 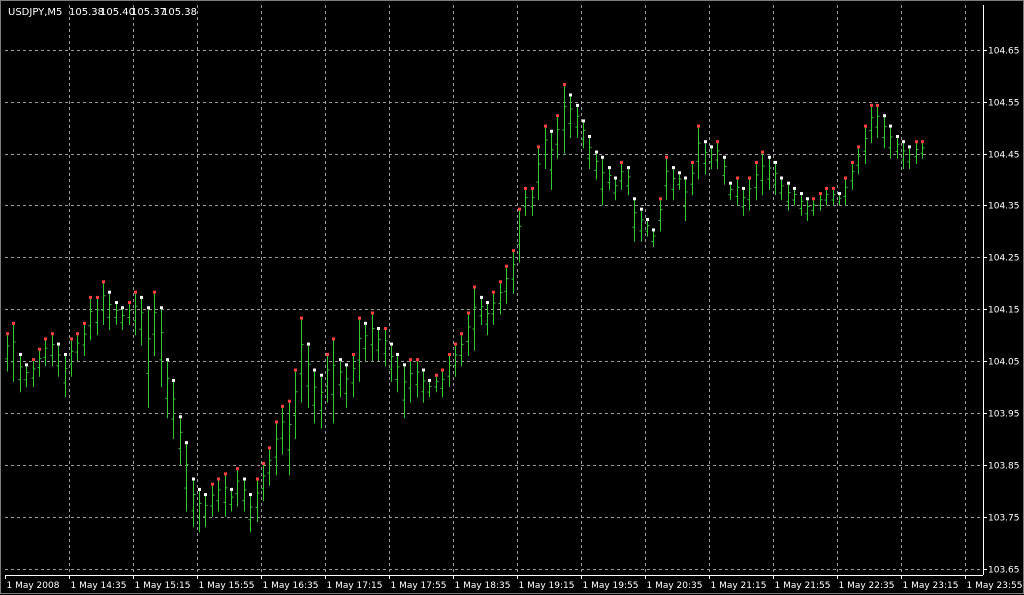 I want to click on time-tick-label: 1 May 21:15, so click(x=739, y=586).